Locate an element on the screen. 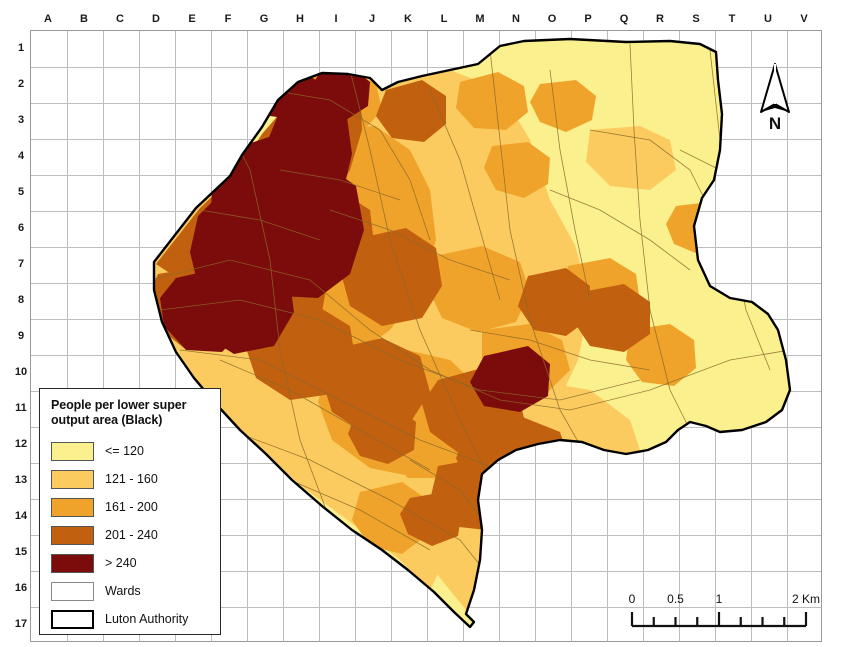 The image size is (850, 647). column-label-N: N is located at coordinates (516, 19).